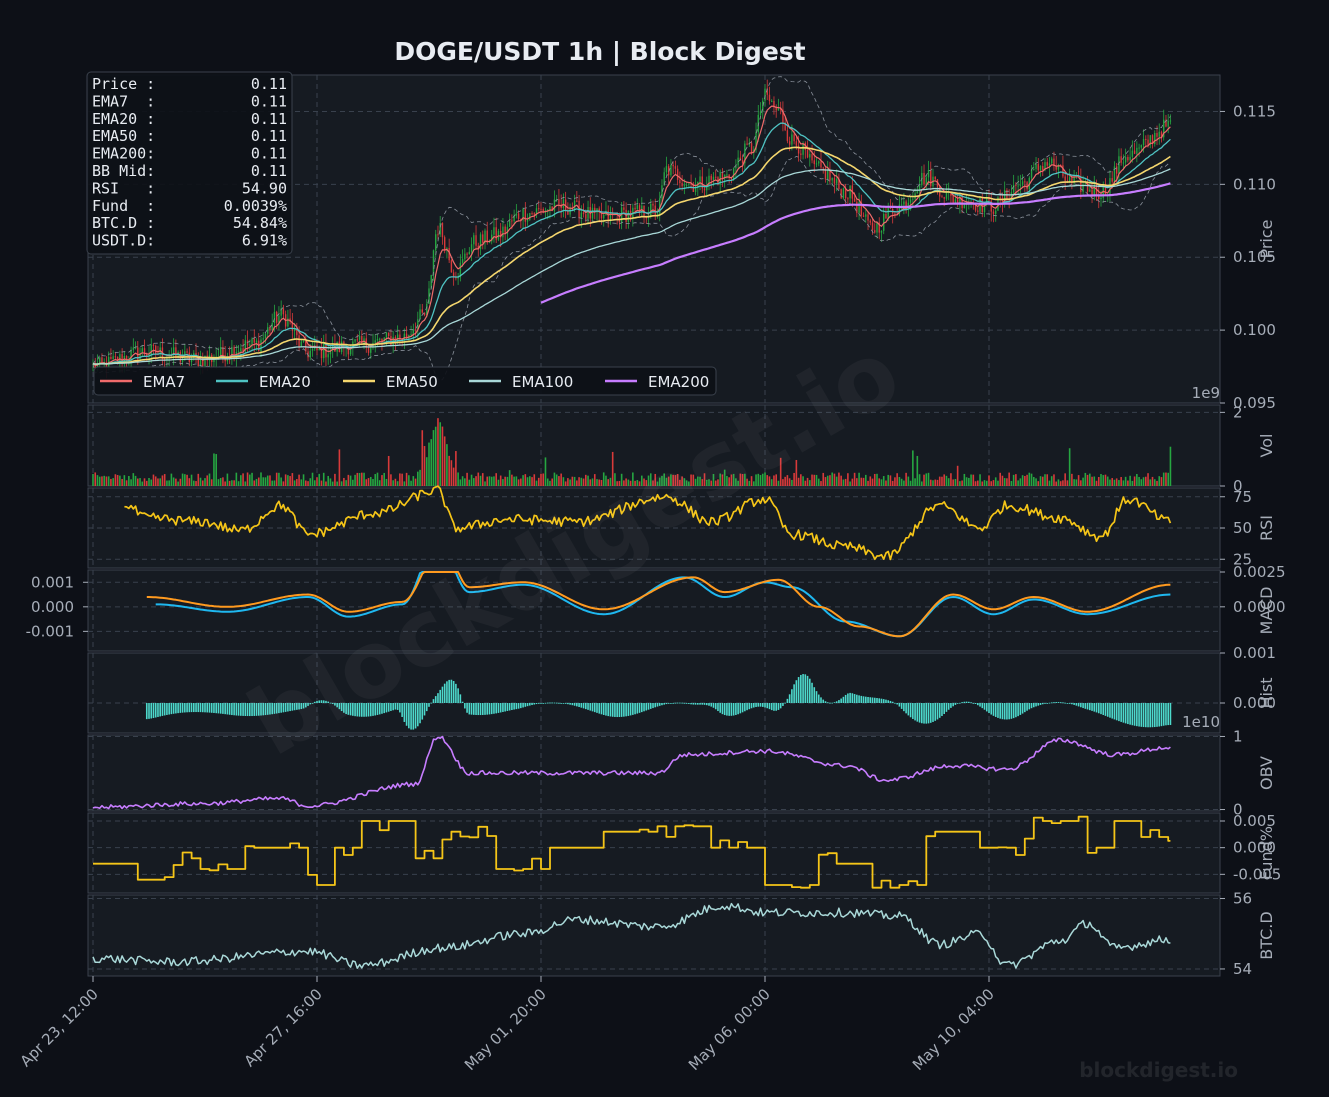  What do you see at coordinates (269, 171) in the screenshot?
I see `info-value: 0.11` at bounding box center [269, 171].